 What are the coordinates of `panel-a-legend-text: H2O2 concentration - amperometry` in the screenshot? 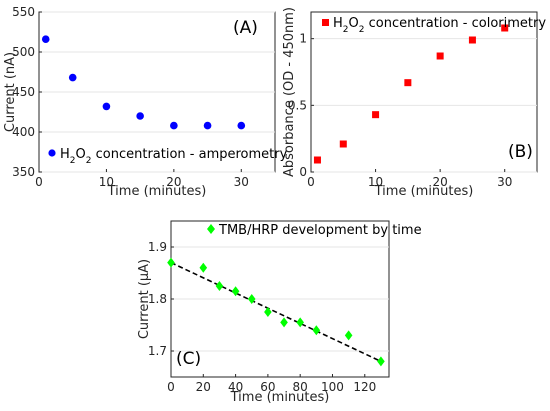 It's located at (174, 156).